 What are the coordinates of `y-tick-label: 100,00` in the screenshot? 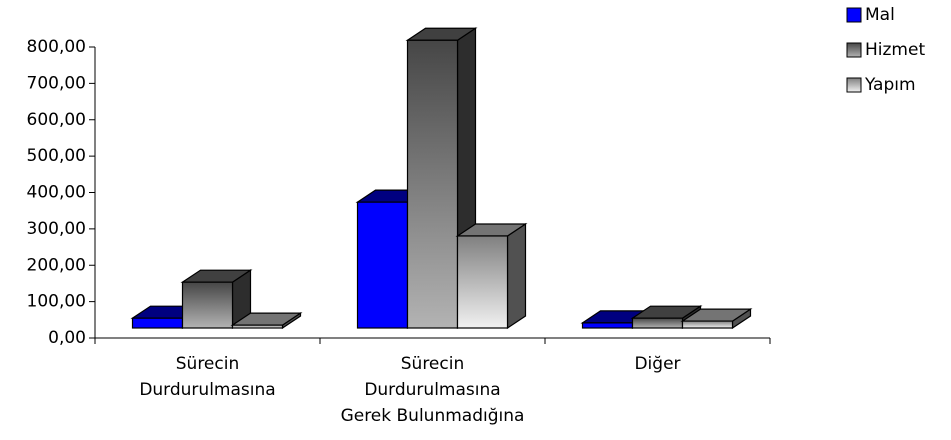 It's located at (56, 302).